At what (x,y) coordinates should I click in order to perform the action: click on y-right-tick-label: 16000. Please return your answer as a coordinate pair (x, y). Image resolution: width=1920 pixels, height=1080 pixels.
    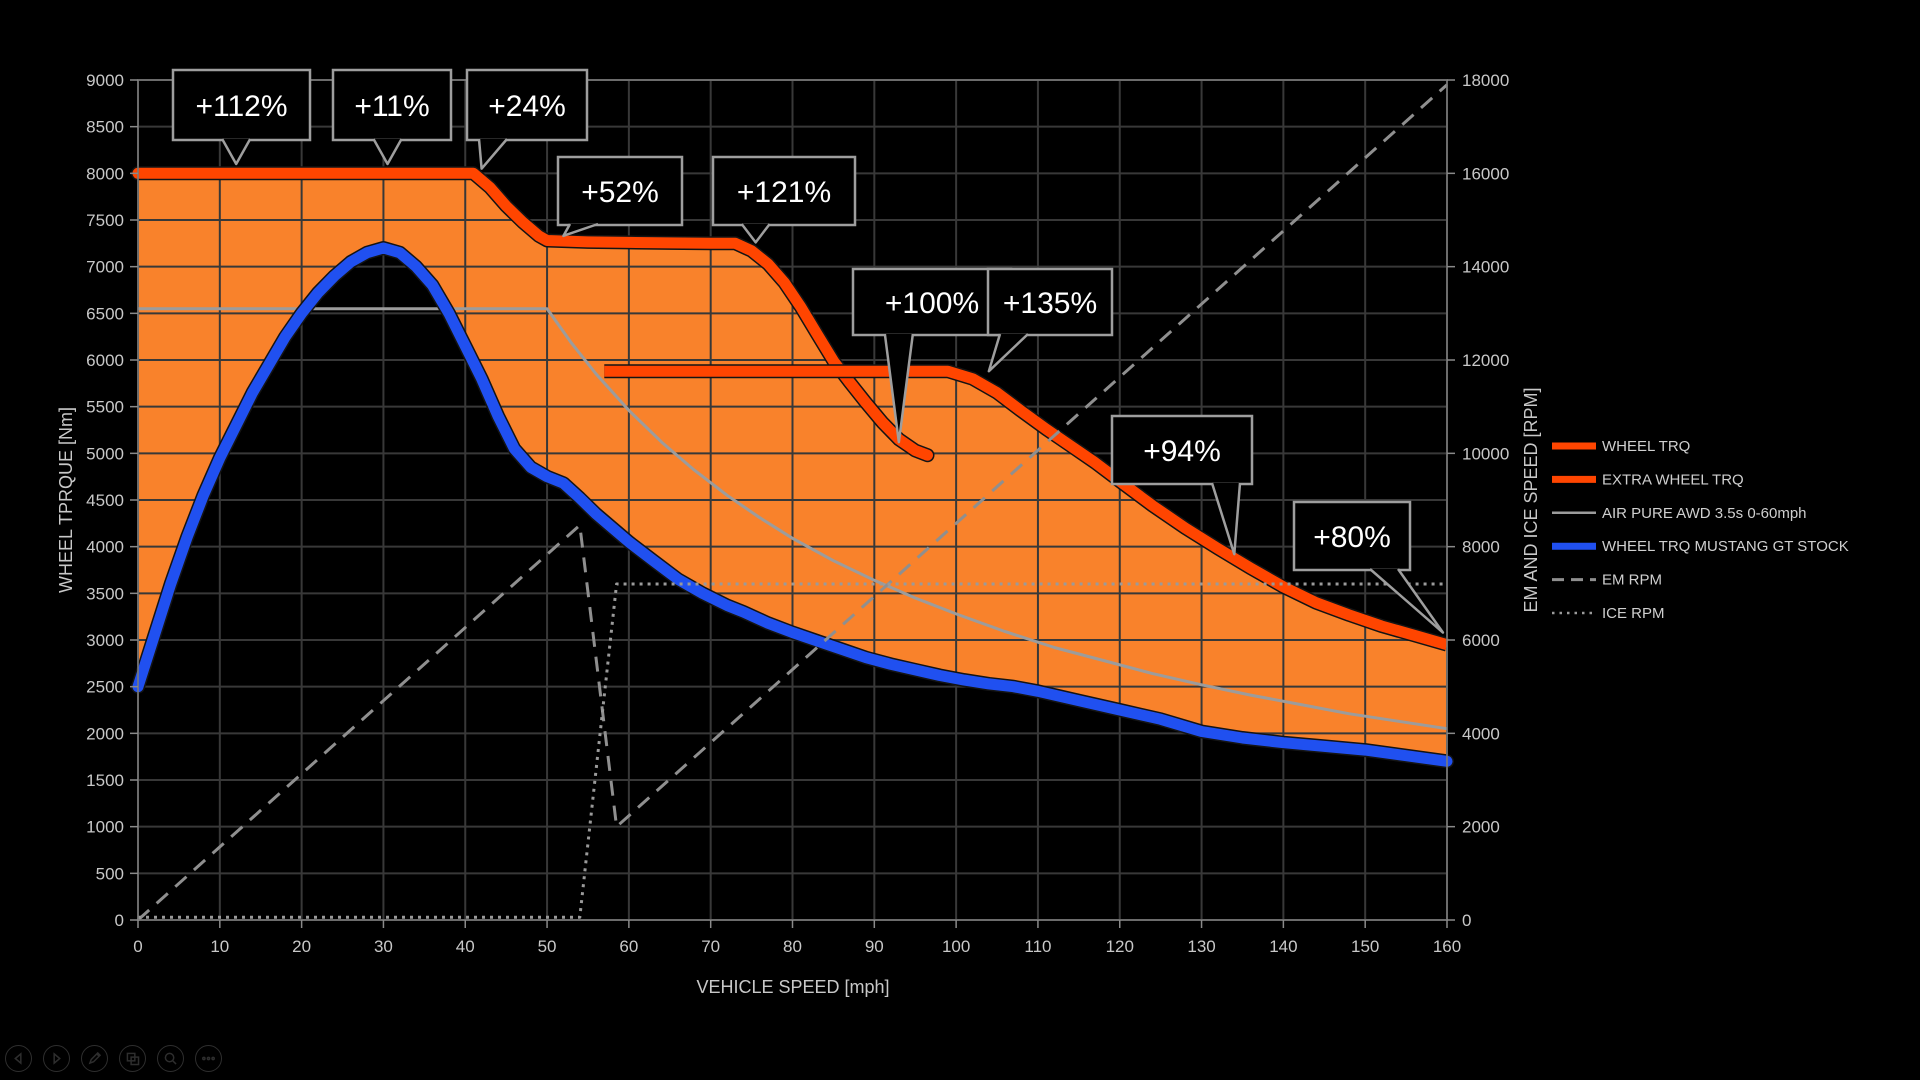
    Looking at the image, I should click on (1485, 173).